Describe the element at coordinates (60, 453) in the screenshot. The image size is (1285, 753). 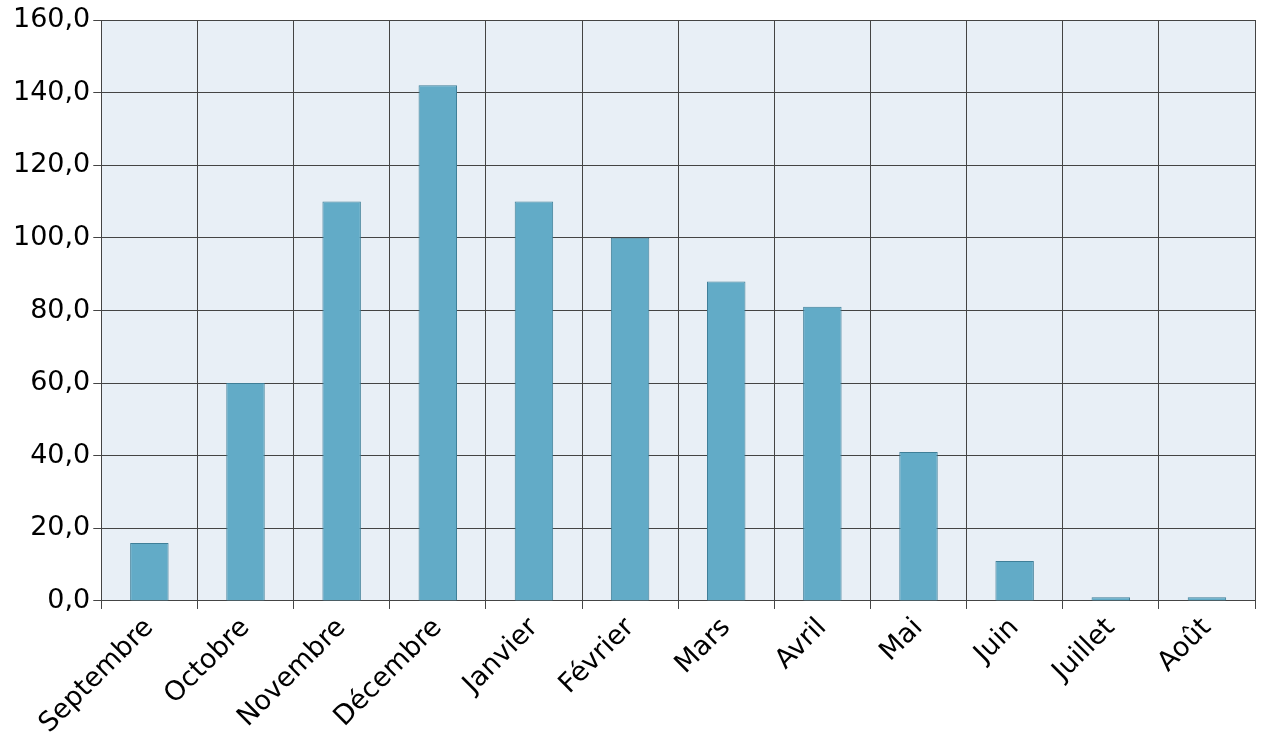
I see `y-tick-label: 40,0` at that location.